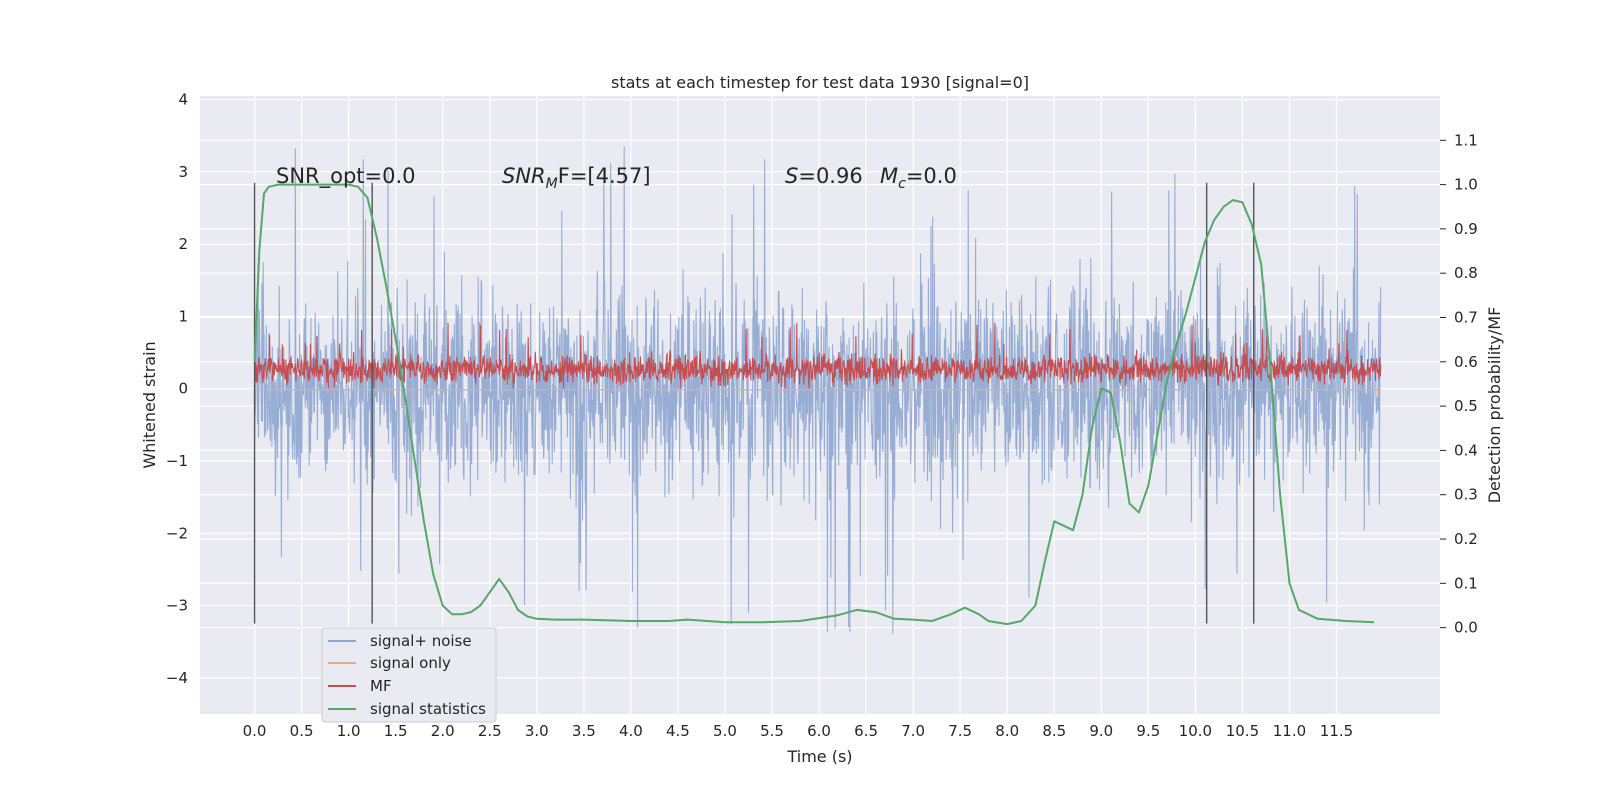 This screenshot has width=1600, height=800. What do you see at coordinates (149, 404) in the screenshot?
I see `y-left-axis-label: Whitened strain` at bounding box center [149, 404].